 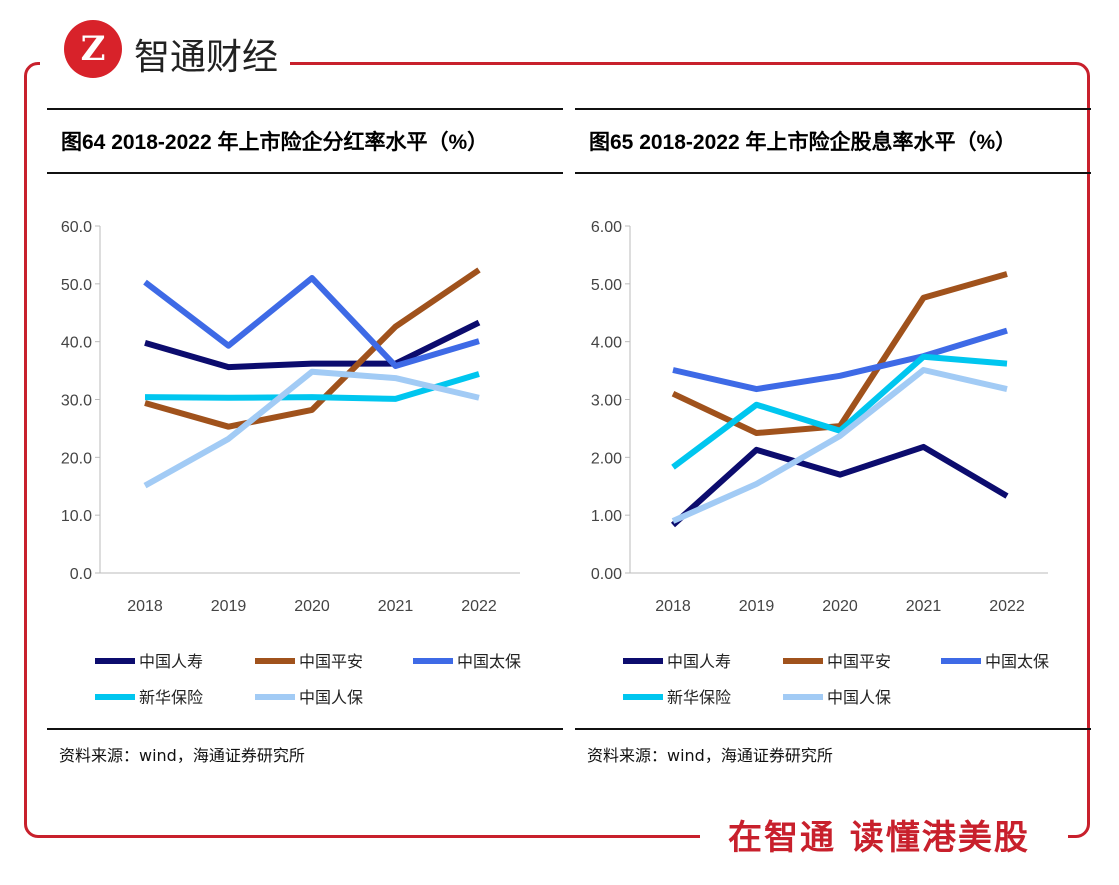 I want to click on y-tick-label: 1.00, so click(x=606, y=516).